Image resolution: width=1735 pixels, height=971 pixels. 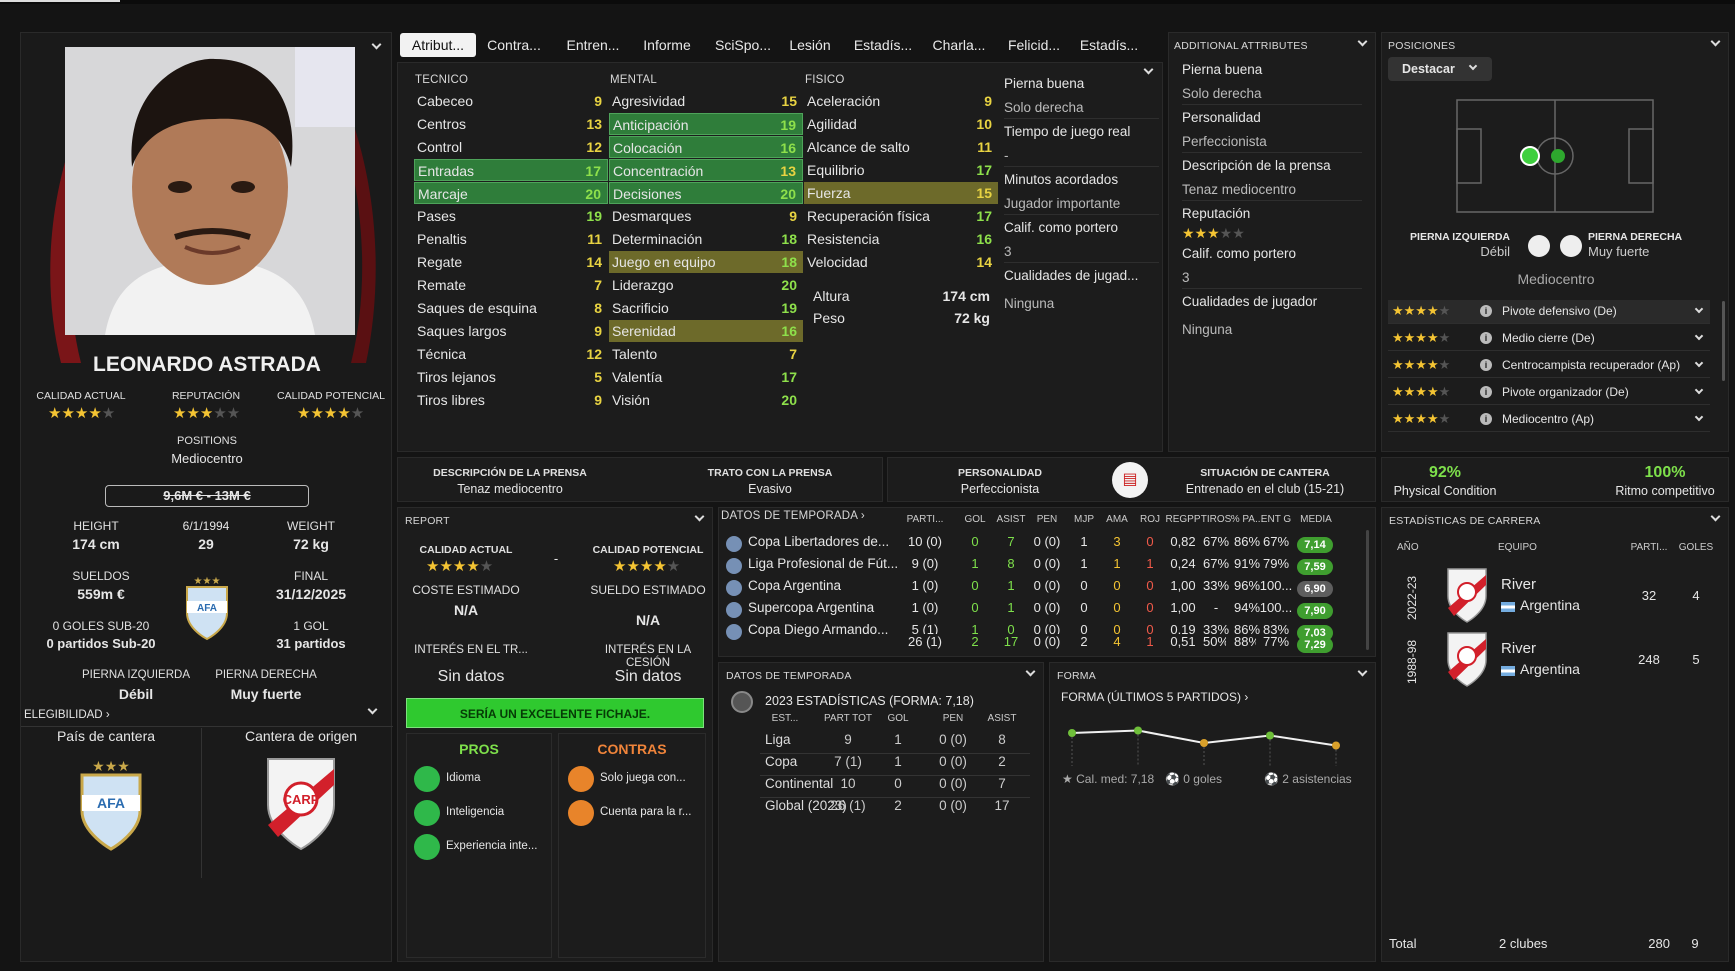 I want to click on tab-6: Lesión, so click(x=810, y=45).